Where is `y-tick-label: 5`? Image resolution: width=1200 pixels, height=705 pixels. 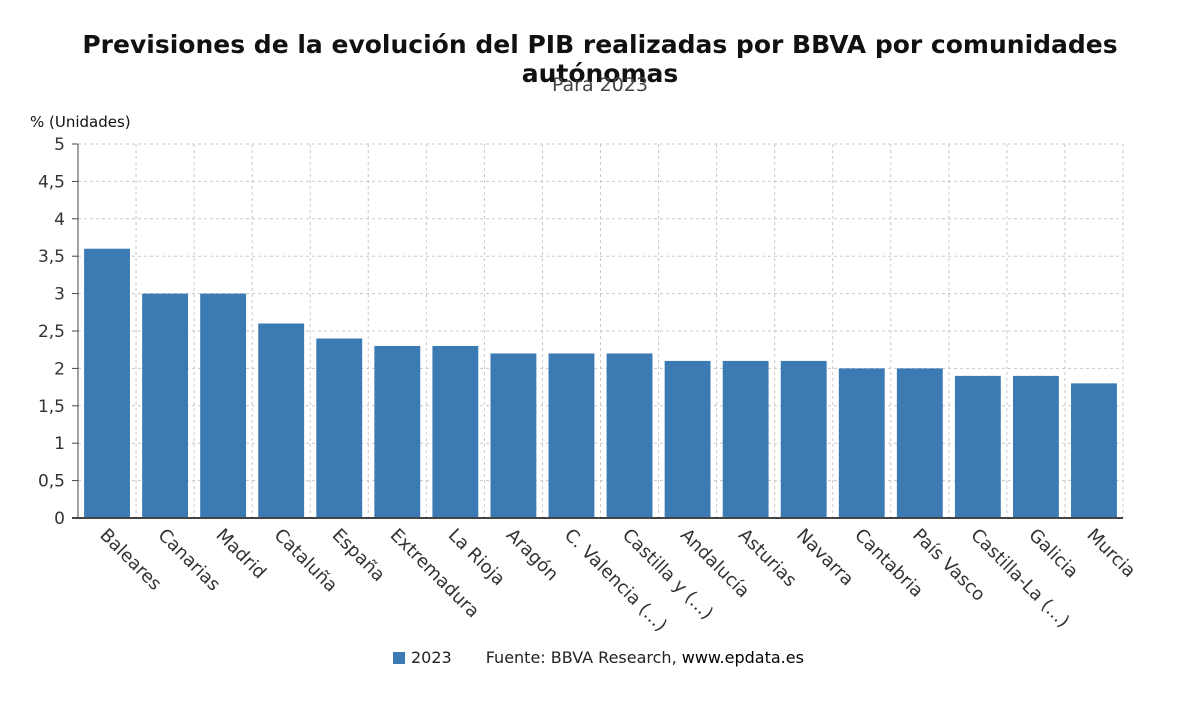
y-tick-label: 5 is located at coordinates (59, 145).